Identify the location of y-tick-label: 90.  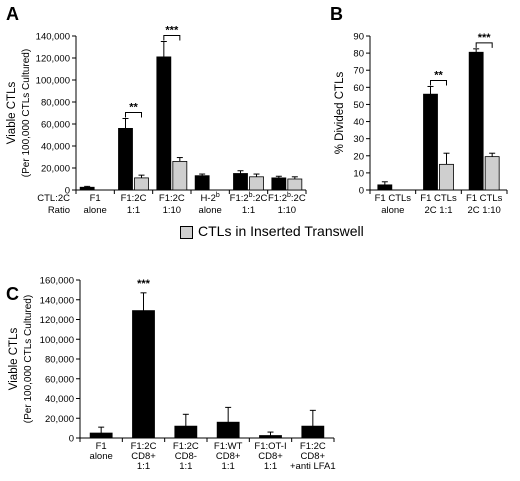
(358, 37).